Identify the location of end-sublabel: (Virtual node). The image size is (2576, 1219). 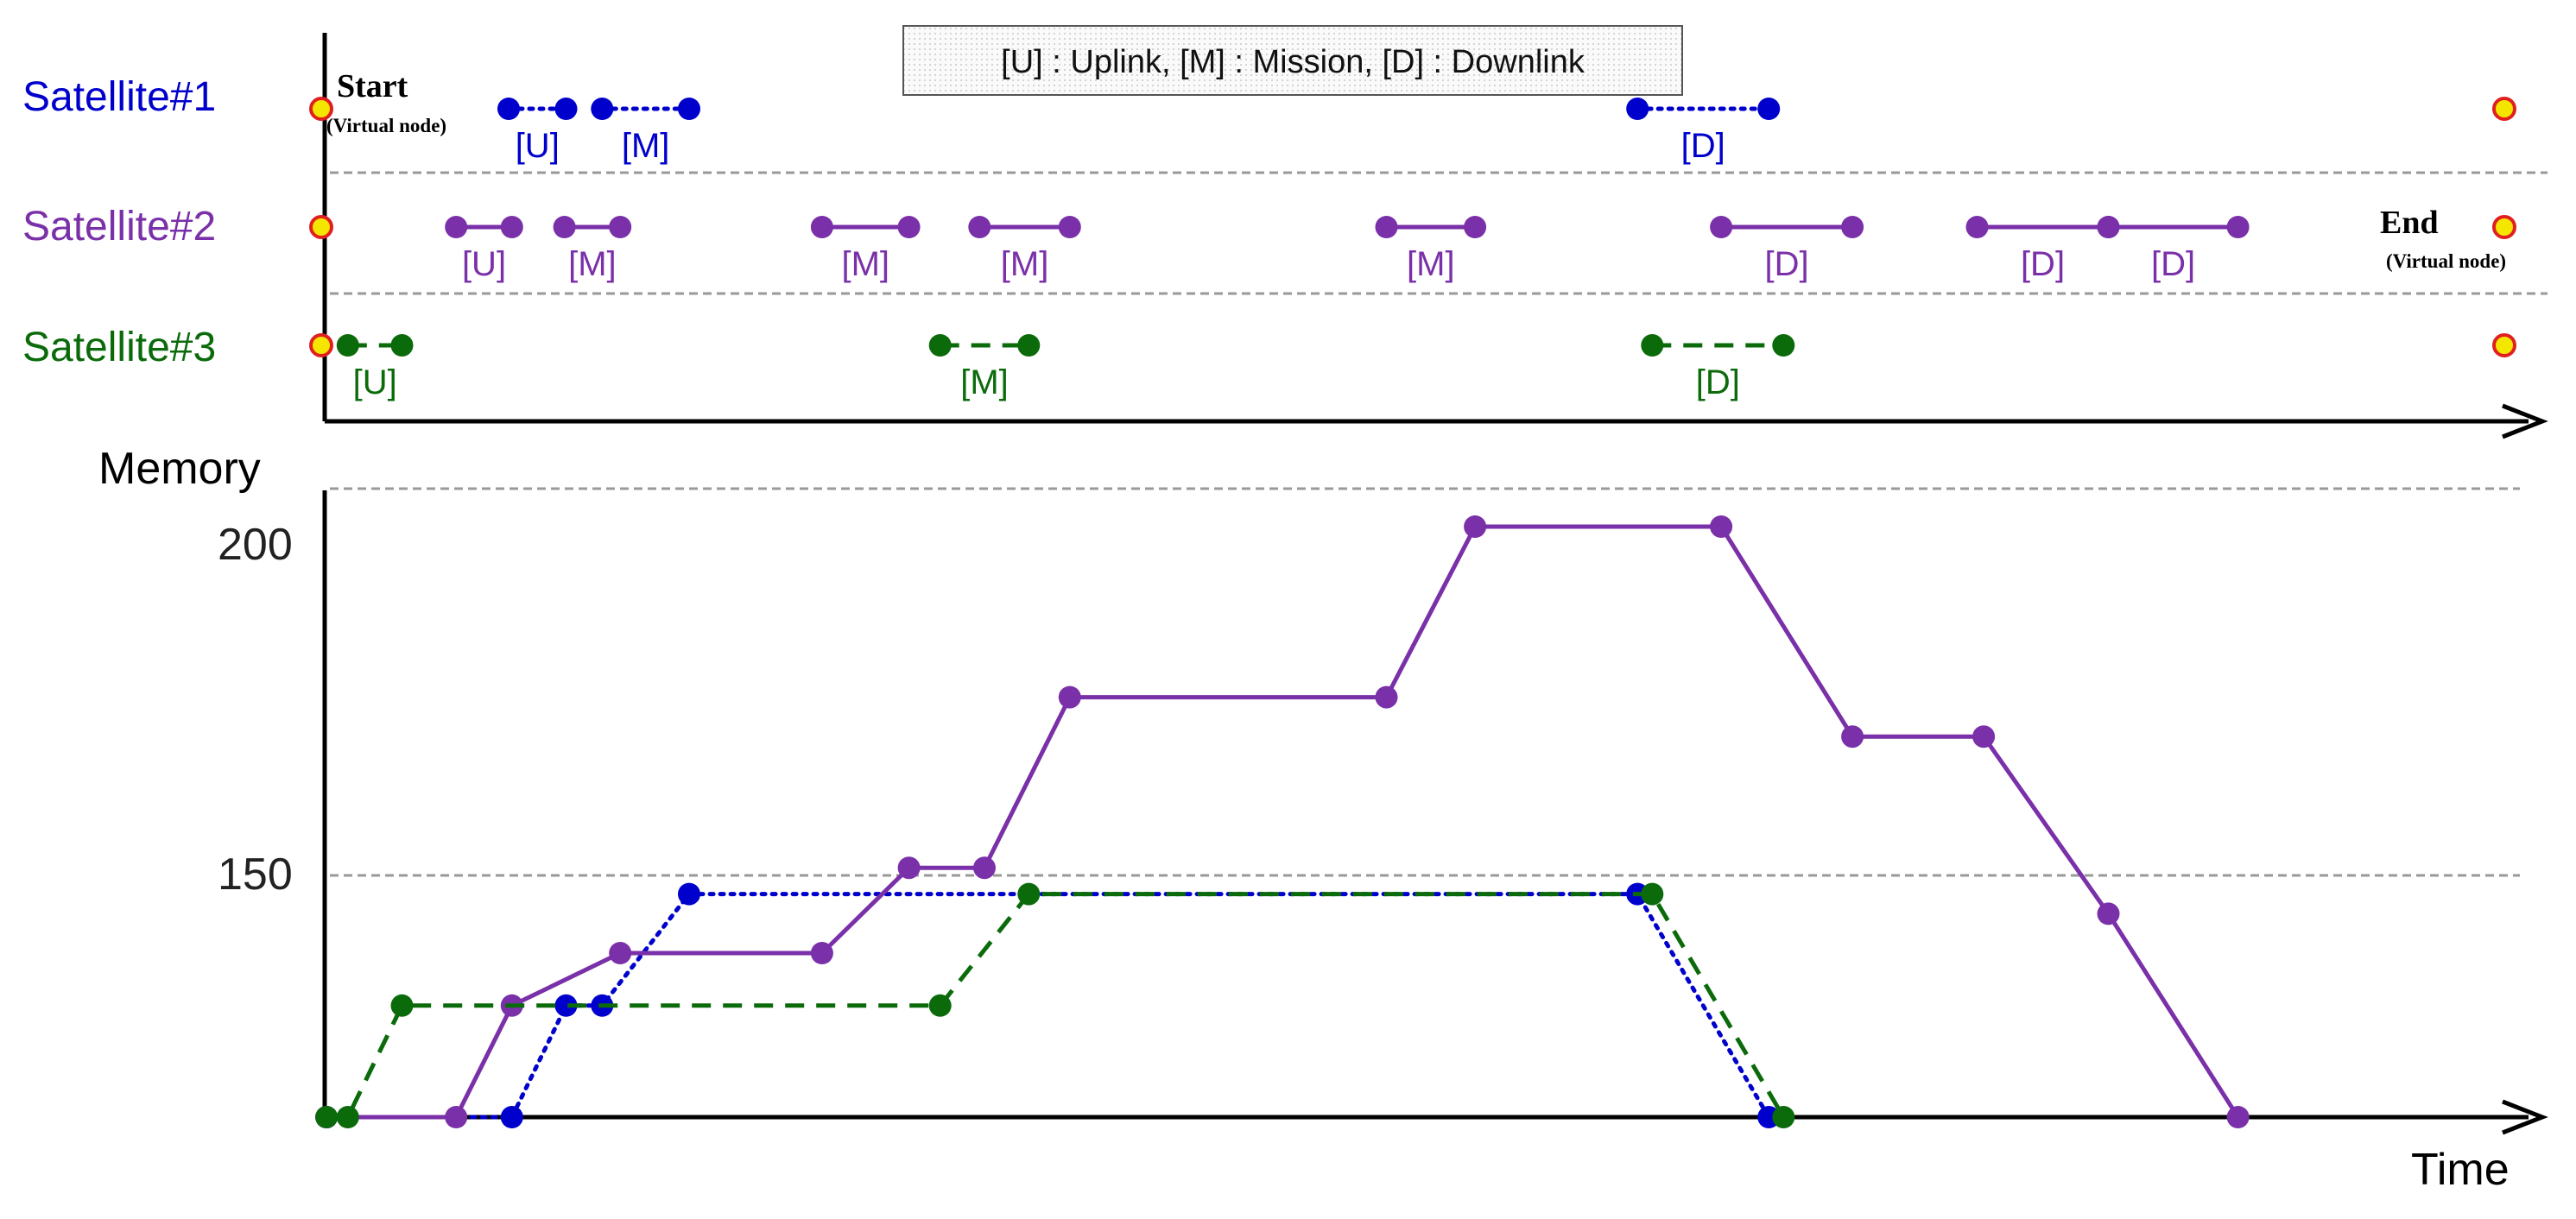
(2446, 261).